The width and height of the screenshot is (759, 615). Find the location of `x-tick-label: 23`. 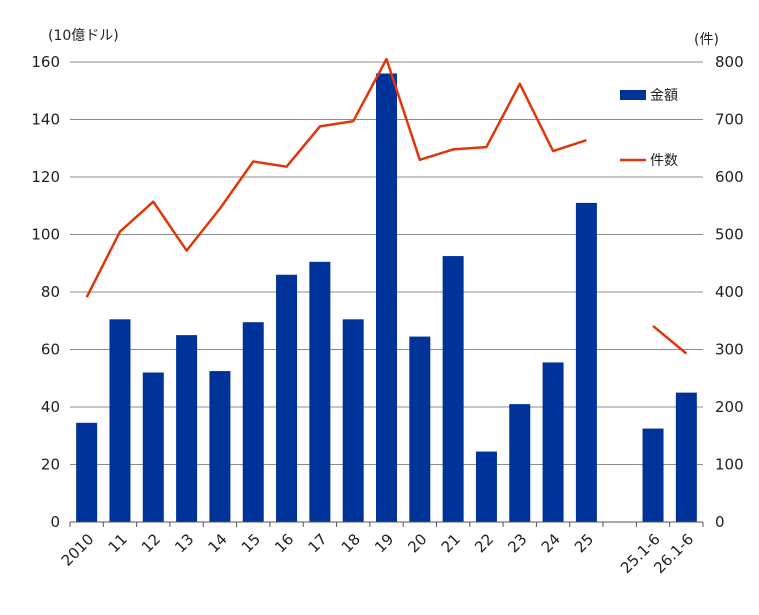

x-tick-label: 23 is located at coordinates (517, 543).